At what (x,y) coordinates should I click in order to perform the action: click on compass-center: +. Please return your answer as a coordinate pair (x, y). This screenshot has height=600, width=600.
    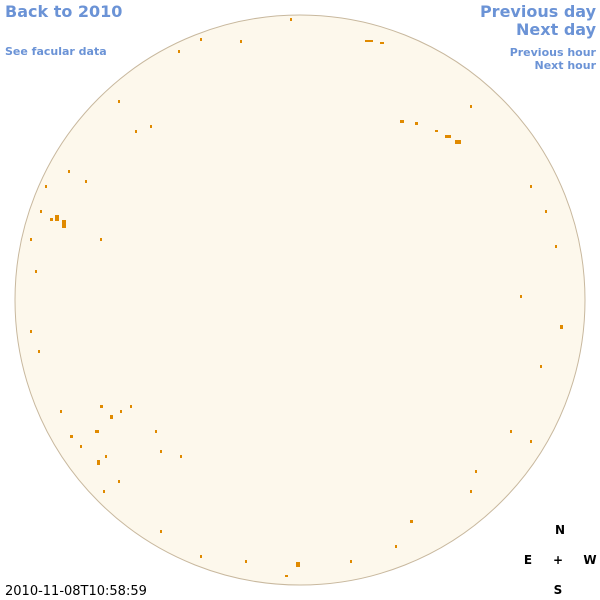
    Looking at the image, I should click on (558, 560).